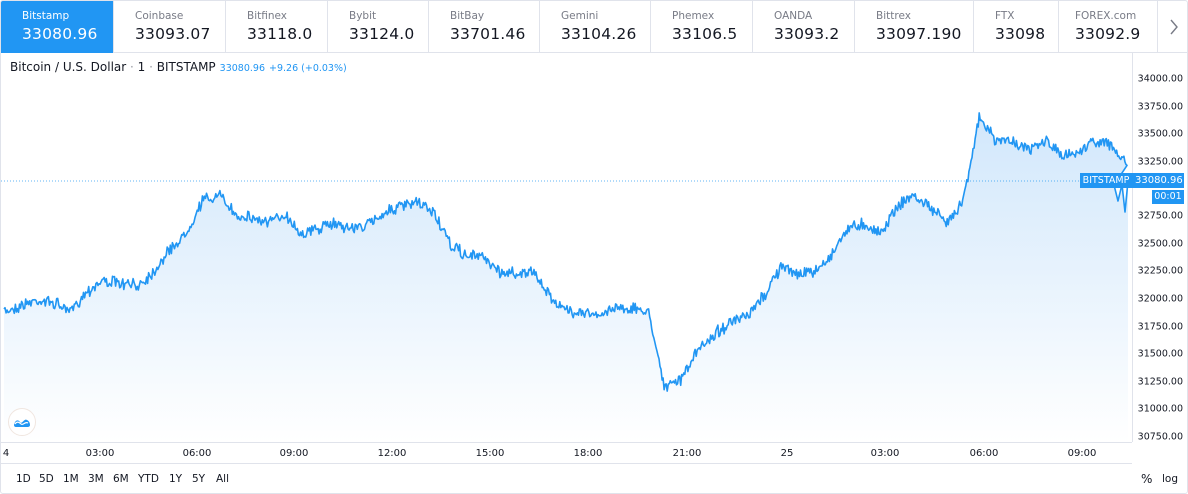 This screenshot has height=494, width=1188. What do you see at coordinates (1160, 162) in the screenshot?
I see `y-tick: 33250.00` at bounding box center [1160, 162].